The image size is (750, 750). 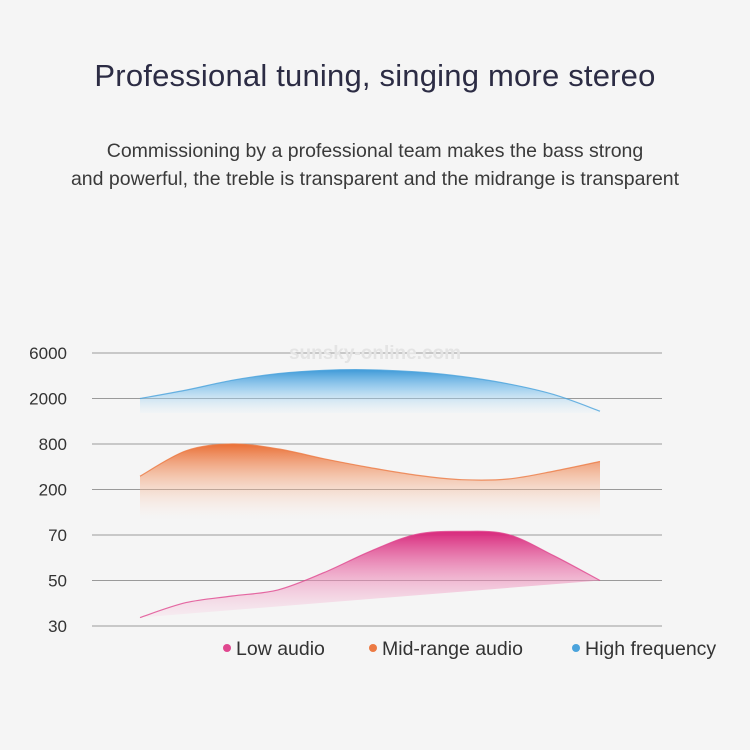 What do you see at coordinates (375, 75) in the screenshot?
I see `page-title: Professional tuning, singing more stereo` at bounding box center [375, 75].